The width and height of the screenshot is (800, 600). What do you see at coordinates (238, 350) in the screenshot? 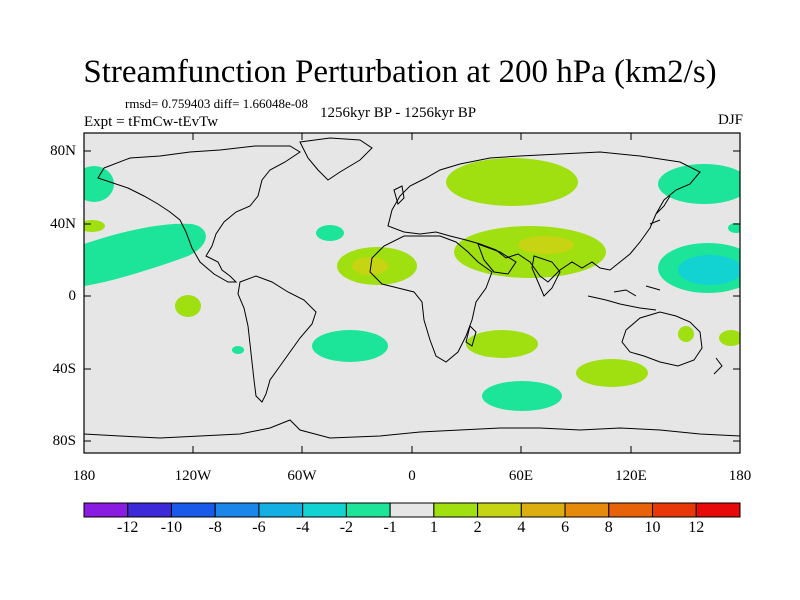
I see `anomaly-small-pacific` at bounding box center [238, 350].